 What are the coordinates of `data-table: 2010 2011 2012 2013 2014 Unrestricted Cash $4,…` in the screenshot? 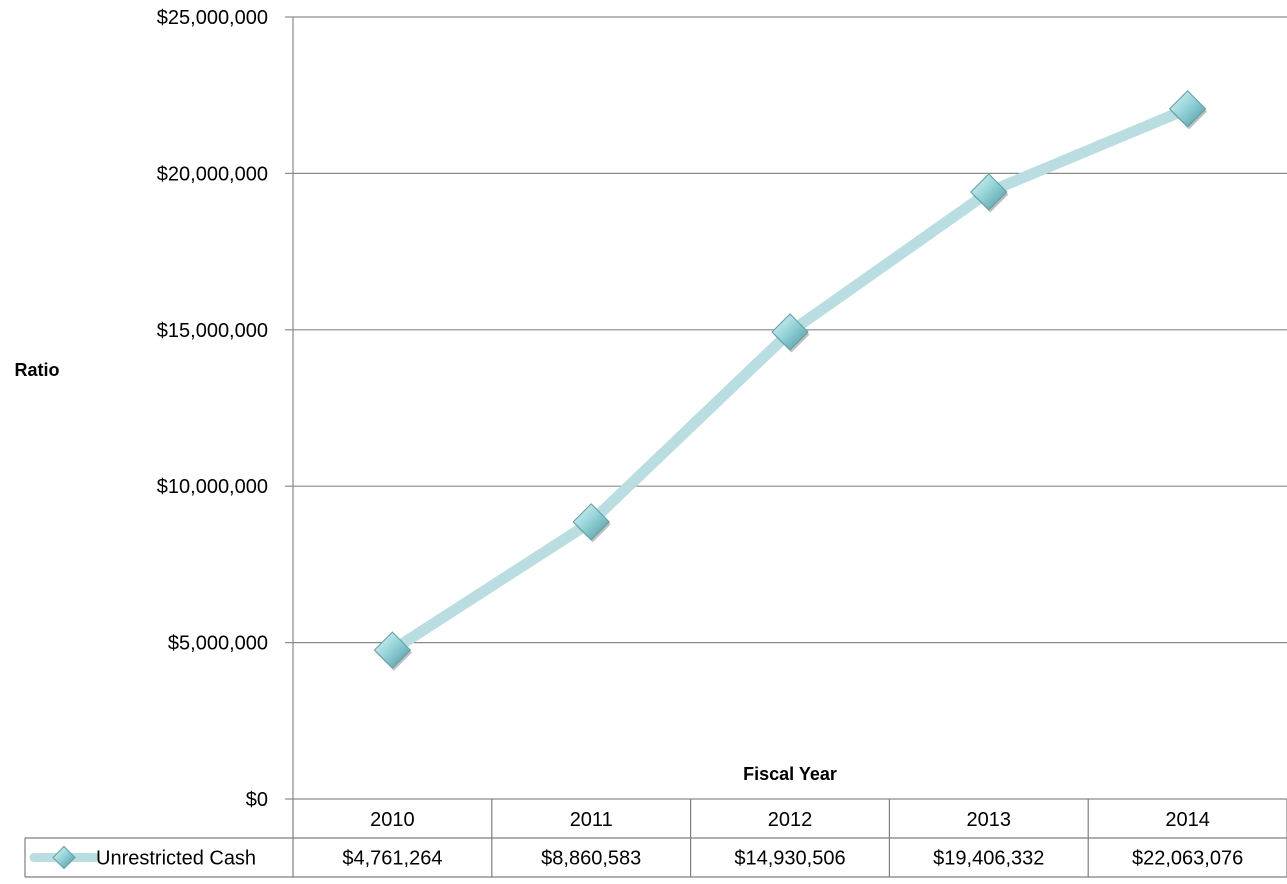 It's located at (655, 838).